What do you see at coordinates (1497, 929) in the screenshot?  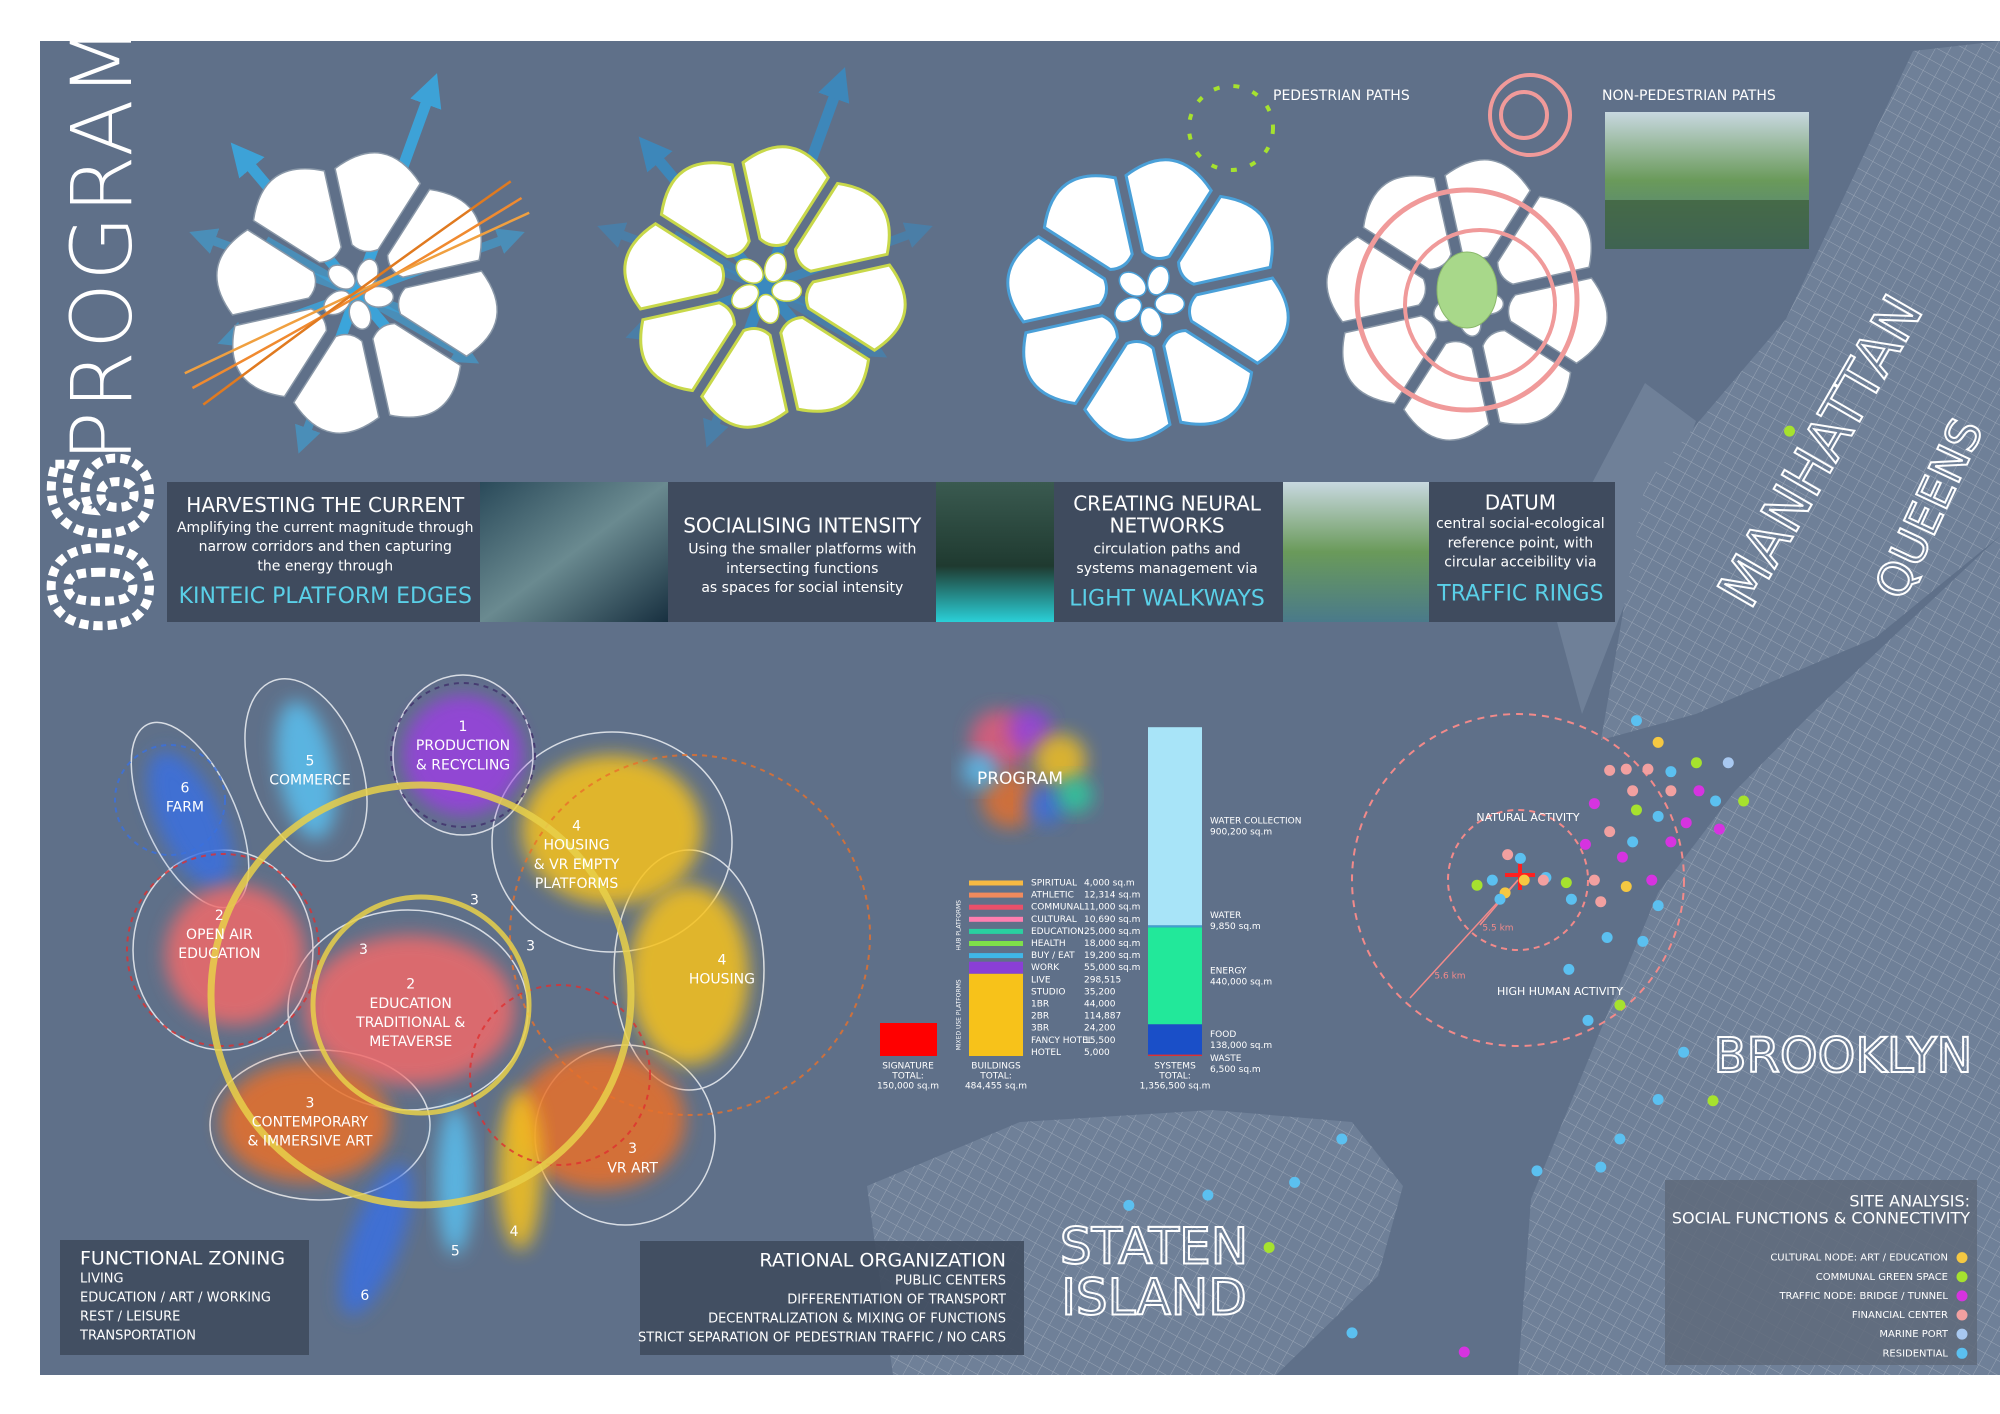 I see `radius-label: 5.5 km` at bounding box center [1497, 929].